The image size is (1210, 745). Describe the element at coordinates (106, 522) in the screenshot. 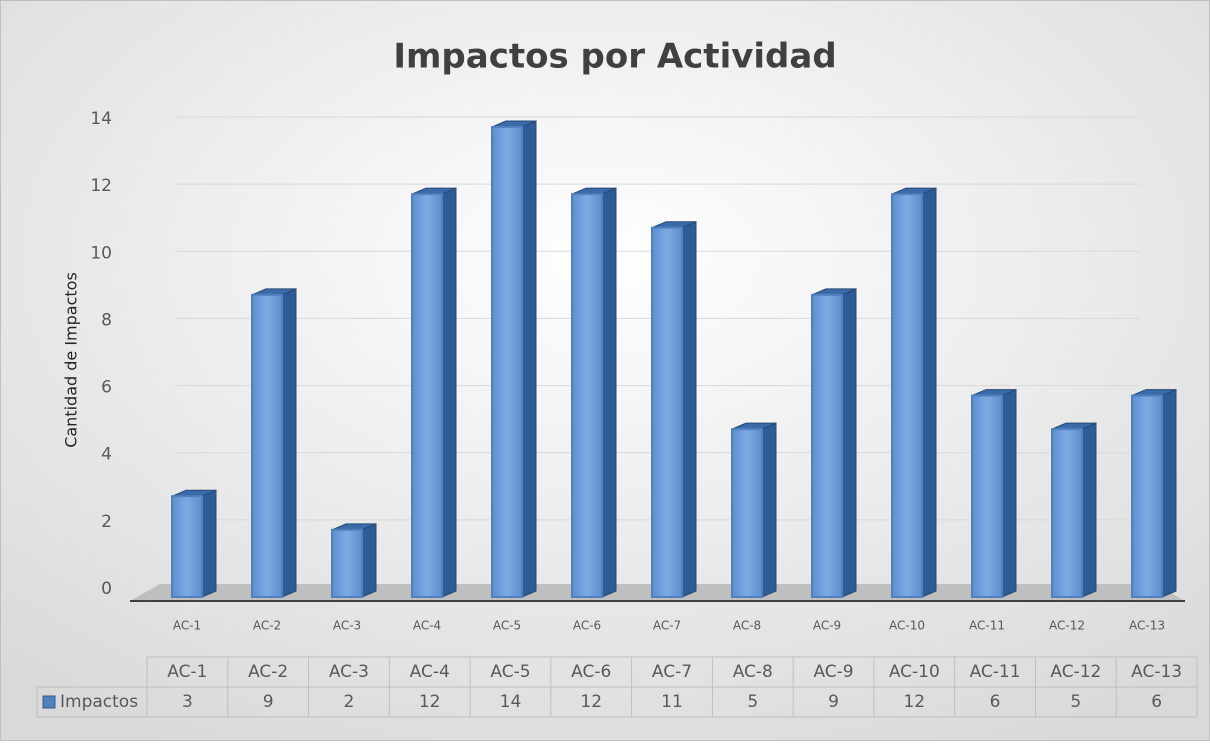

I see `y-tick-label: 2` at that location.